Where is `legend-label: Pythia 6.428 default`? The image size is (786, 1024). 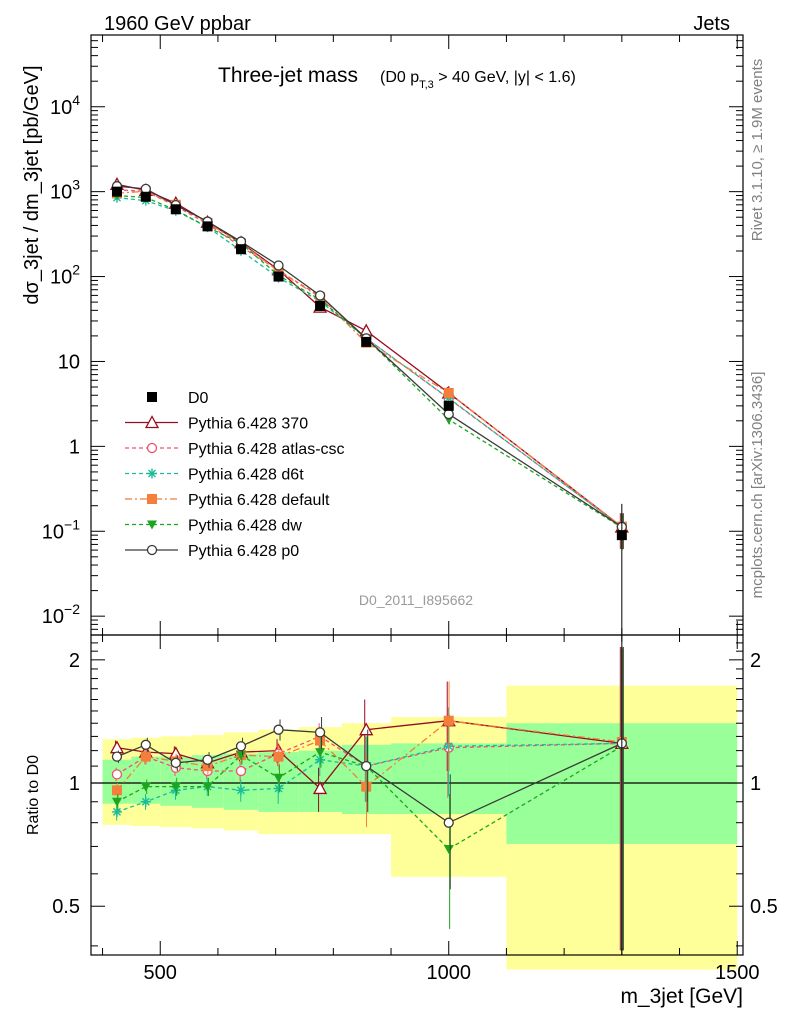 legend-label: Pythia 6.428 default is located at coordinates (259, 500).